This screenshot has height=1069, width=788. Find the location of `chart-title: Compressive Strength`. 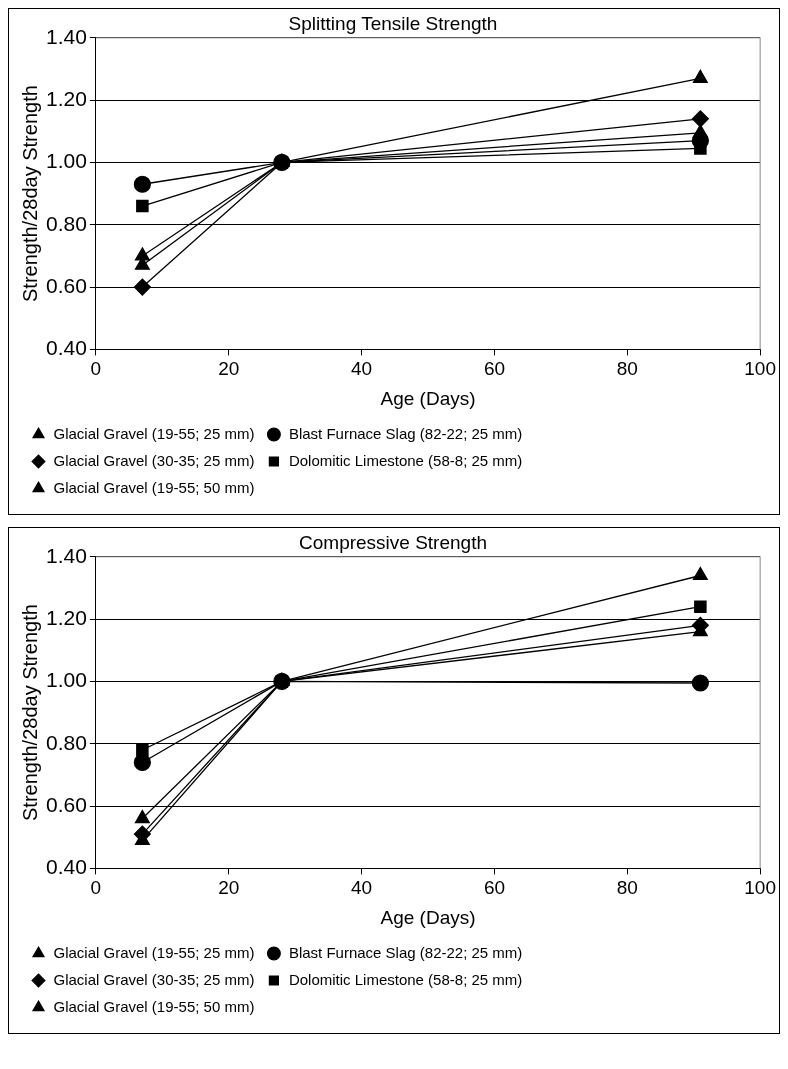

chart-title: Compressive Strength is located at coordinates (393, 542).